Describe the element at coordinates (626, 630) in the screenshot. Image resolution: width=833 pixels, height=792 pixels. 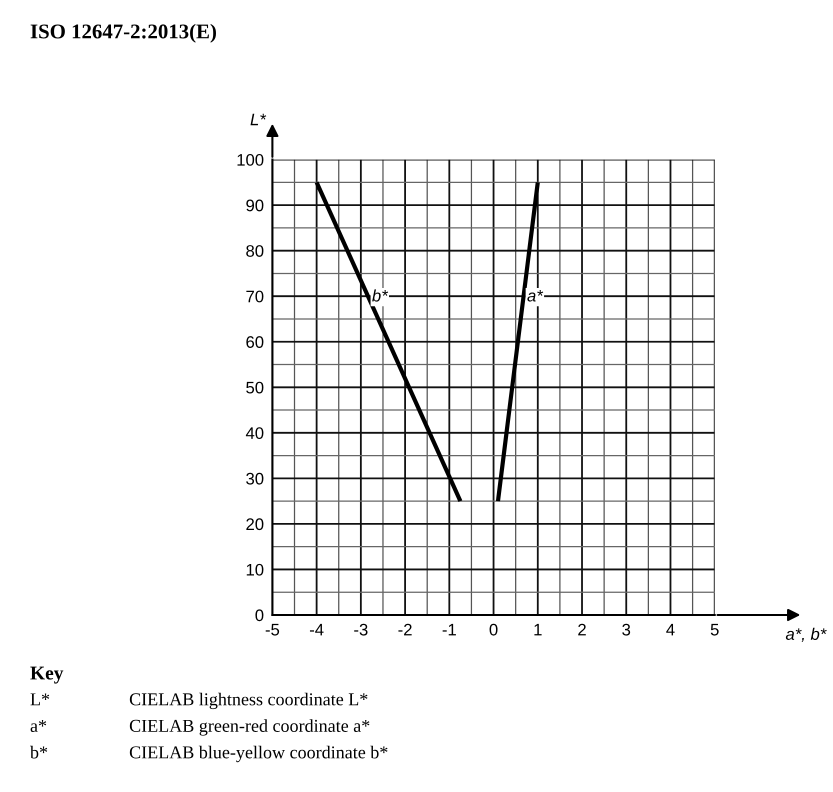
I see `x-tick-label: 3` at that location.